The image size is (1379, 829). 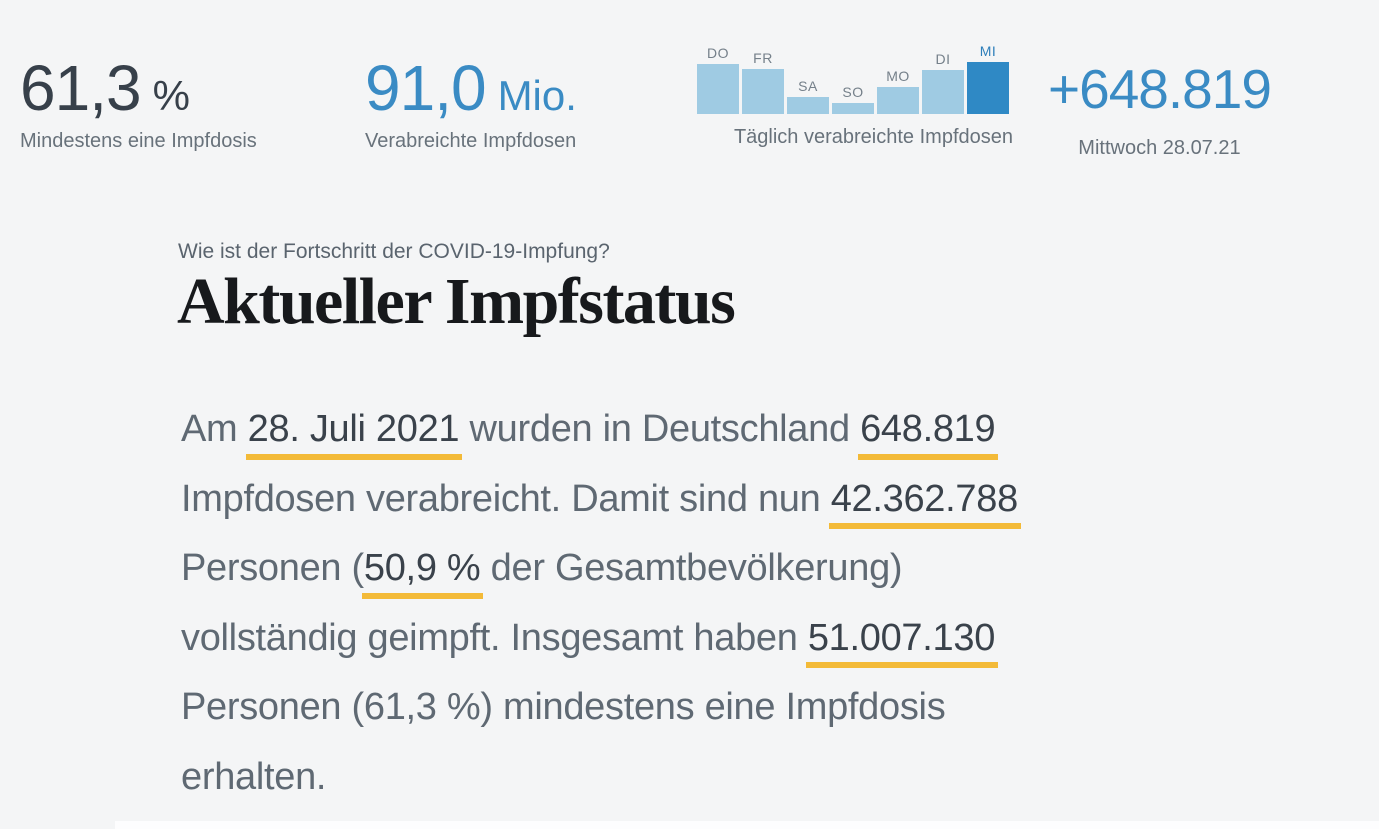 What do you see at coordinates (718, 89) in the screenshot?
I see `chart-bar-do` at bounding box center [718, 89].